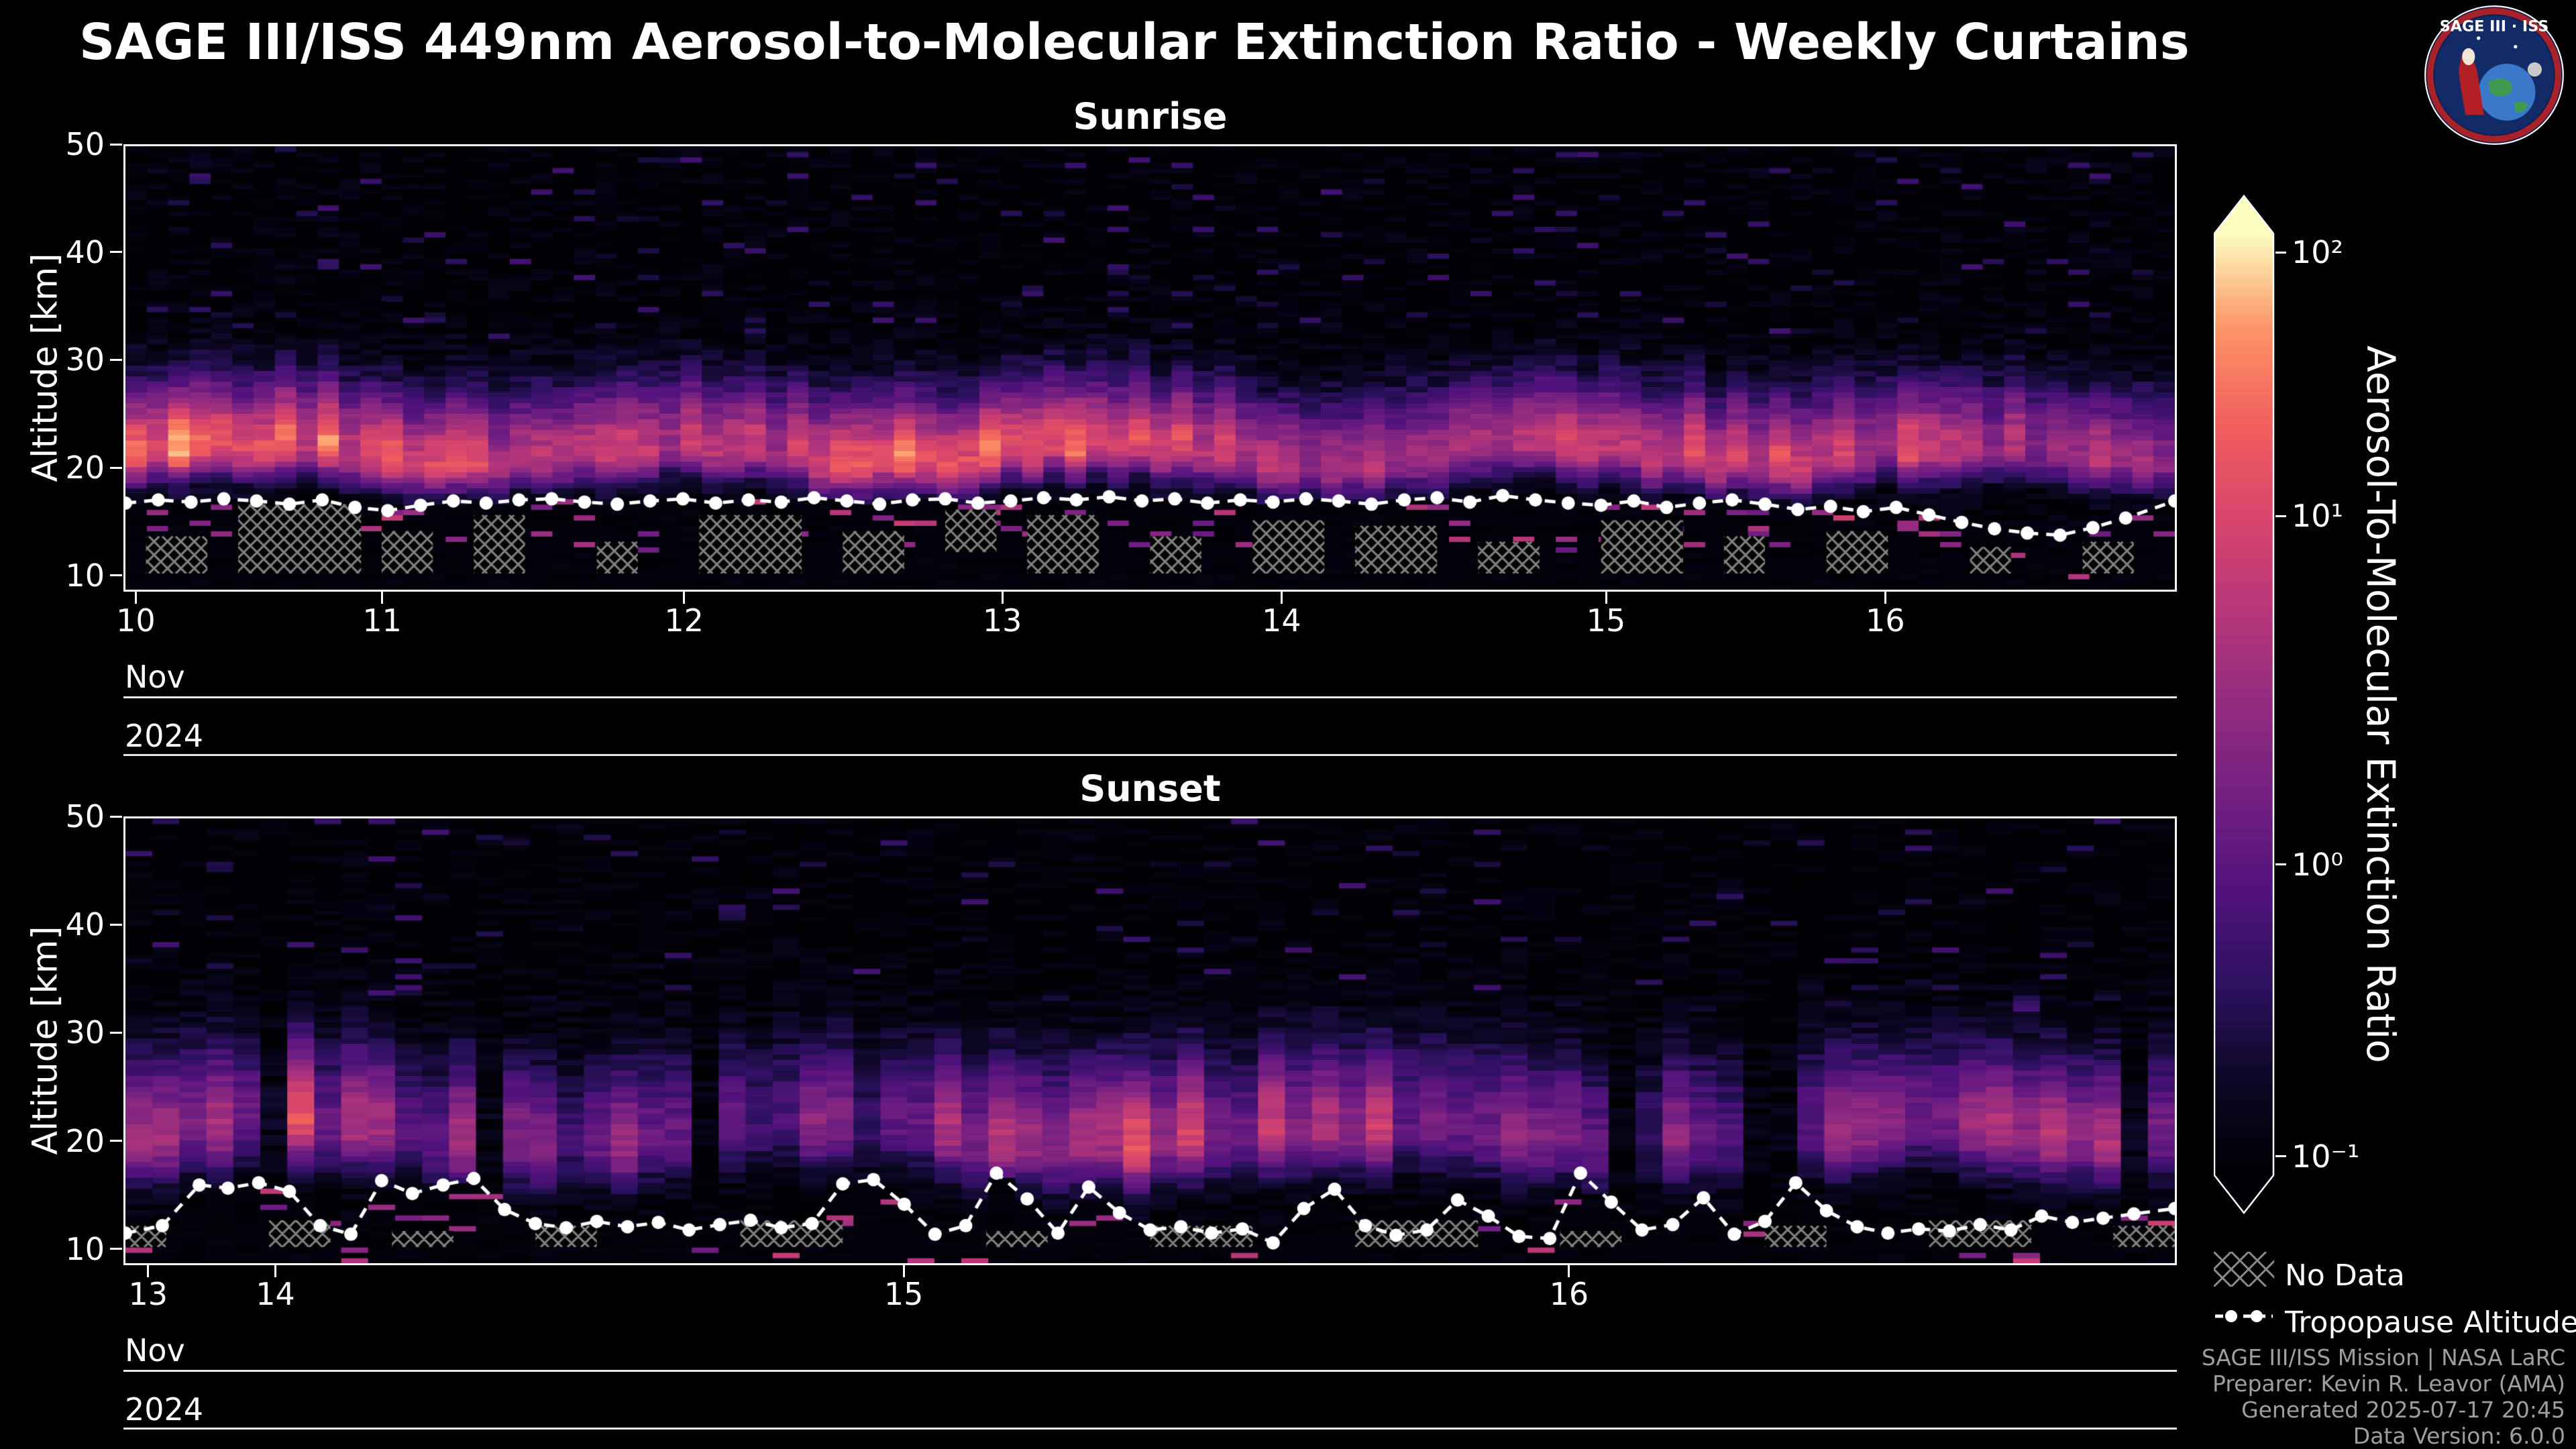 The image size is (2576, 1449). What do you see at coordinates (2244, 1269) in the screenshot?
I see `no-data-legend-icon` at bounding box center [2244, 1269].